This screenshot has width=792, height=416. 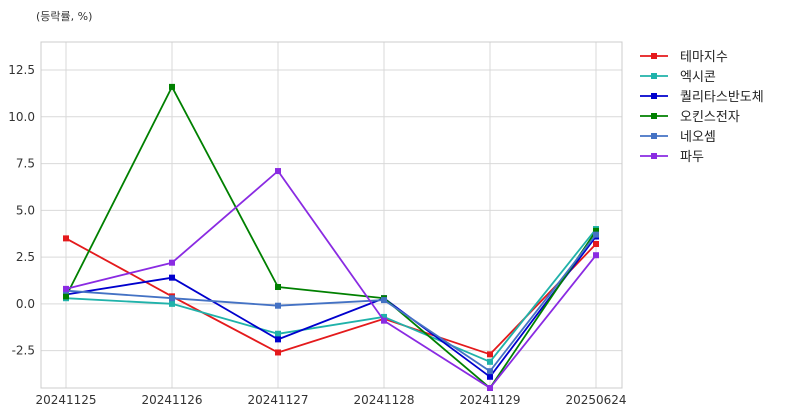 What do you see at coordinates (672, 157) in the screenshot?
I see `legend-item: 파두` at bounding box center [672, 157].